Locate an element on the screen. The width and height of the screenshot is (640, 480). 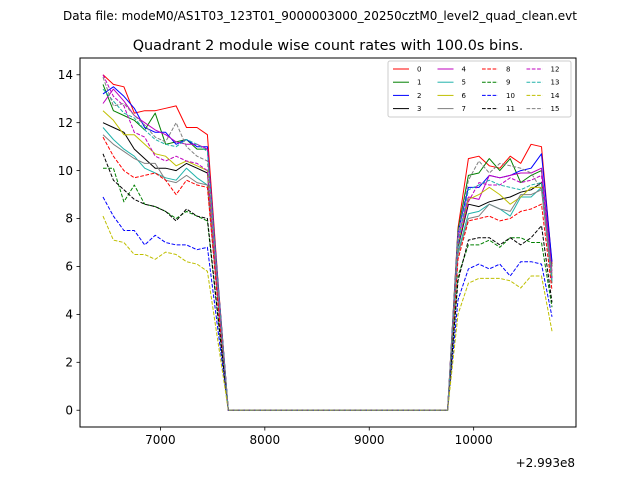
legend-label-6: 6 is located at coordinates (464, 96).